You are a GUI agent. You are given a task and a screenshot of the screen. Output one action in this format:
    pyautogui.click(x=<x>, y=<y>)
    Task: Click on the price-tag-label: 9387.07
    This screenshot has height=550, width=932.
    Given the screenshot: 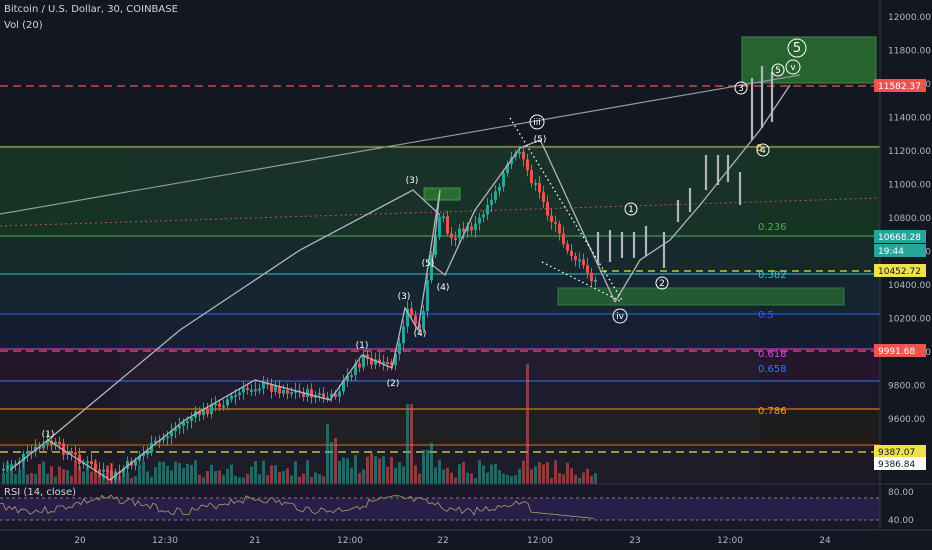 What is the action you would take?
    pyautogui.click(x=896, y=453)
    